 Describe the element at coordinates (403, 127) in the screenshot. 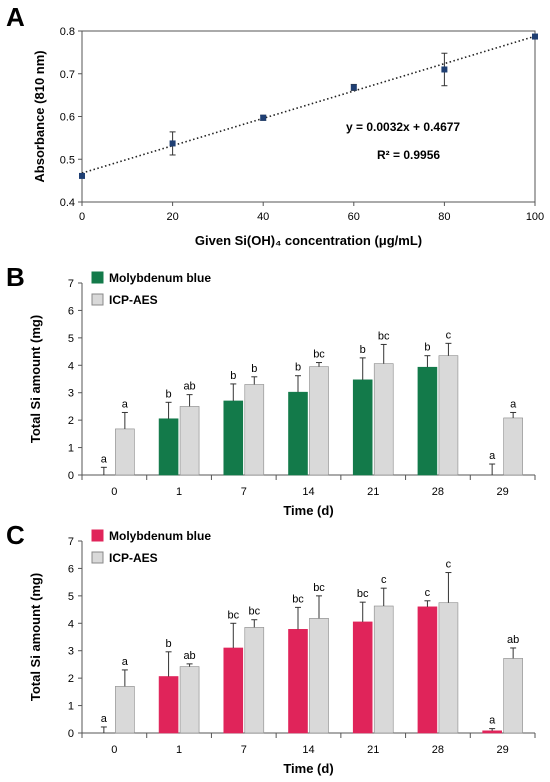

I see `regression-equation: y = 0.0032x + 0.4677` at that location.